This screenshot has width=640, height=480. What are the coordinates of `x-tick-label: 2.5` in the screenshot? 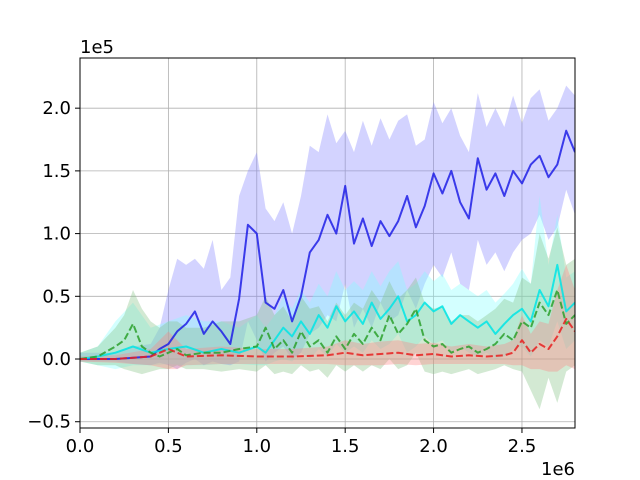 It's located at (522, 446).